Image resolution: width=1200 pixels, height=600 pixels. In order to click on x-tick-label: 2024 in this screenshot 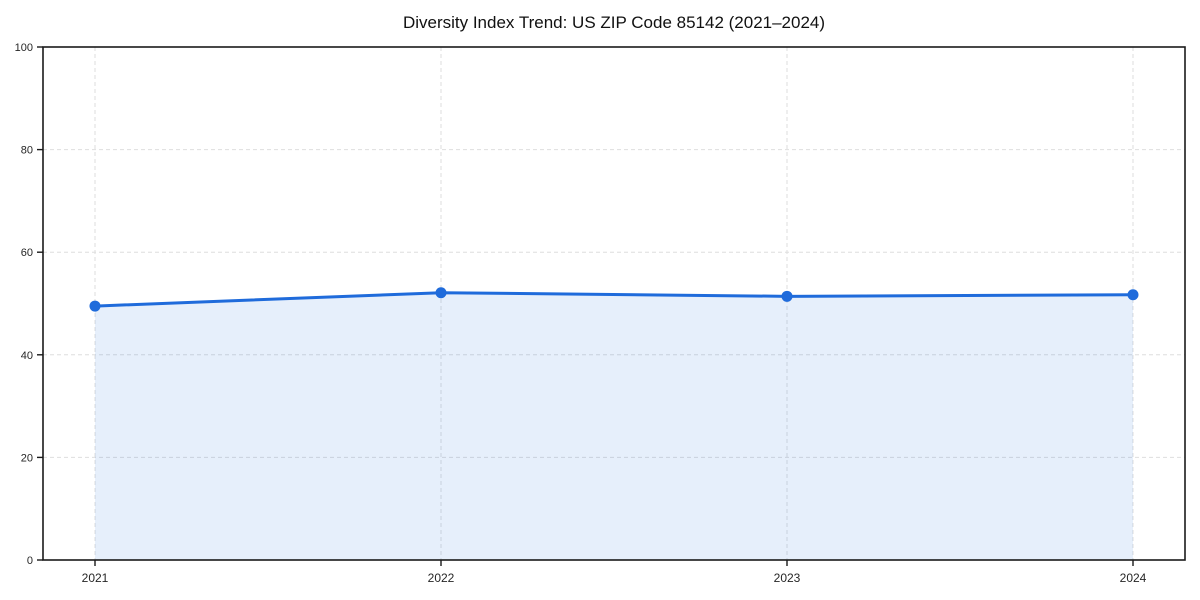, I will do `click(1133, 578)`.